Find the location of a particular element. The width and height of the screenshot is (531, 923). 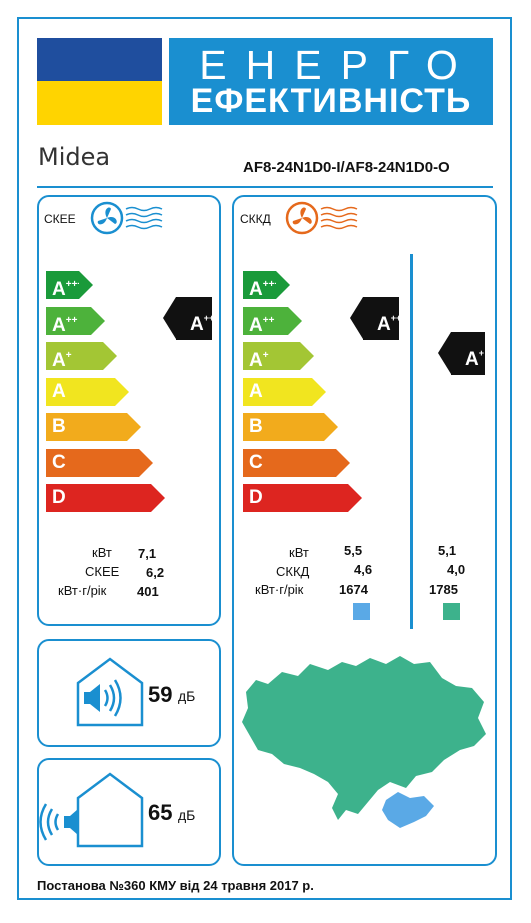

cooling-spec-value-0: 7,1 is located at coordinates (147, 553).